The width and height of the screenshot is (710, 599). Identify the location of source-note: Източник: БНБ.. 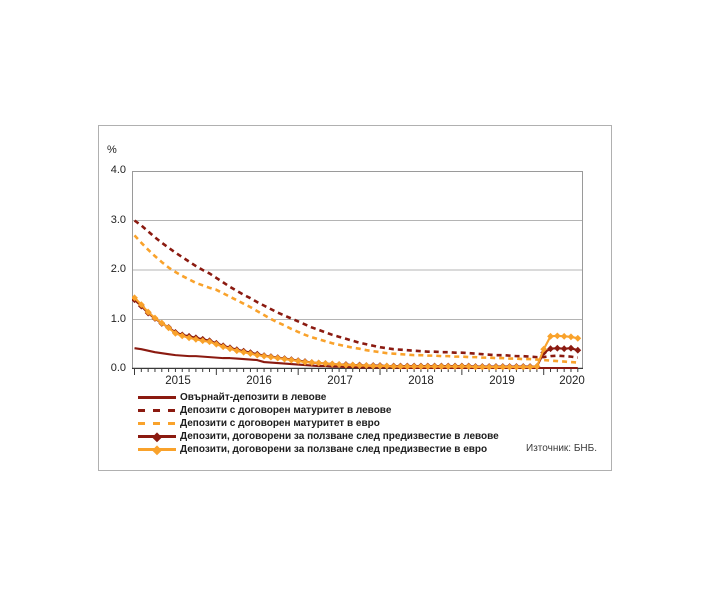
(561, 448).